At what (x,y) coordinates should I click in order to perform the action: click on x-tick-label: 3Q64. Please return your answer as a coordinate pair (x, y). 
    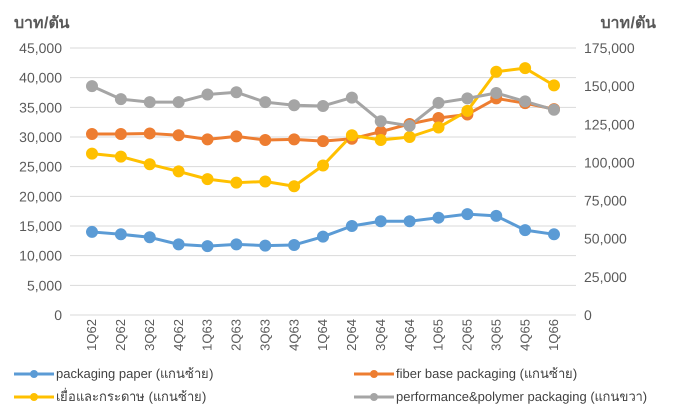
    Looking at the image, I should click on (380, 335).